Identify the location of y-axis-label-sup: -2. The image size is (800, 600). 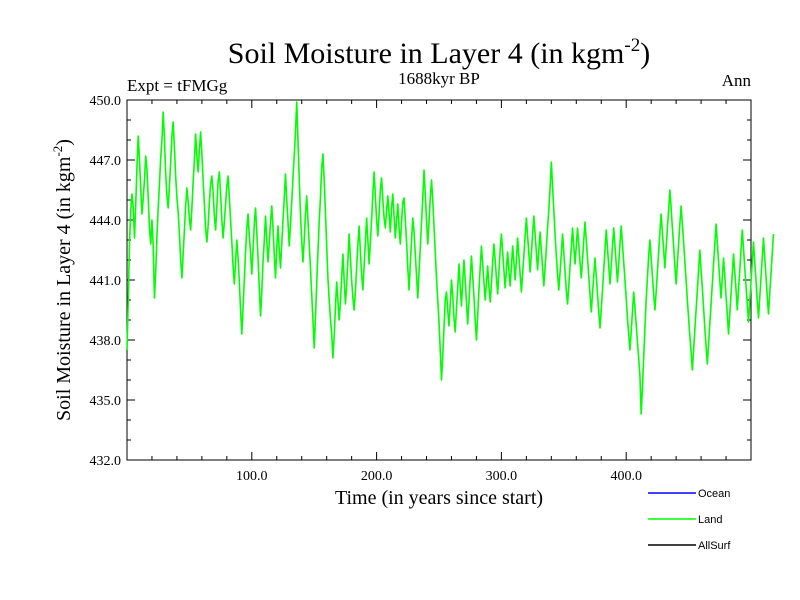
(57, 151).